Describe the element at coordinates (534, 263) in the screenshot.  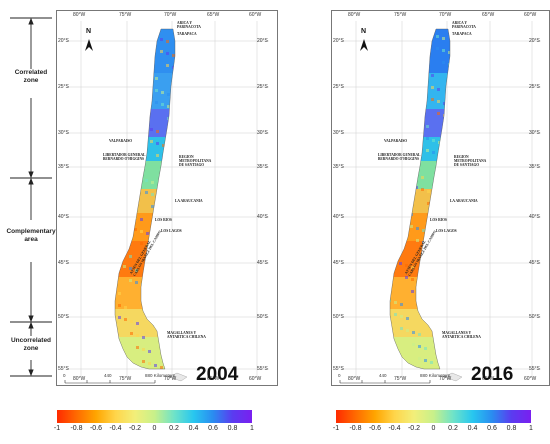
I see `lat-tick-right: 45°S` at that location.